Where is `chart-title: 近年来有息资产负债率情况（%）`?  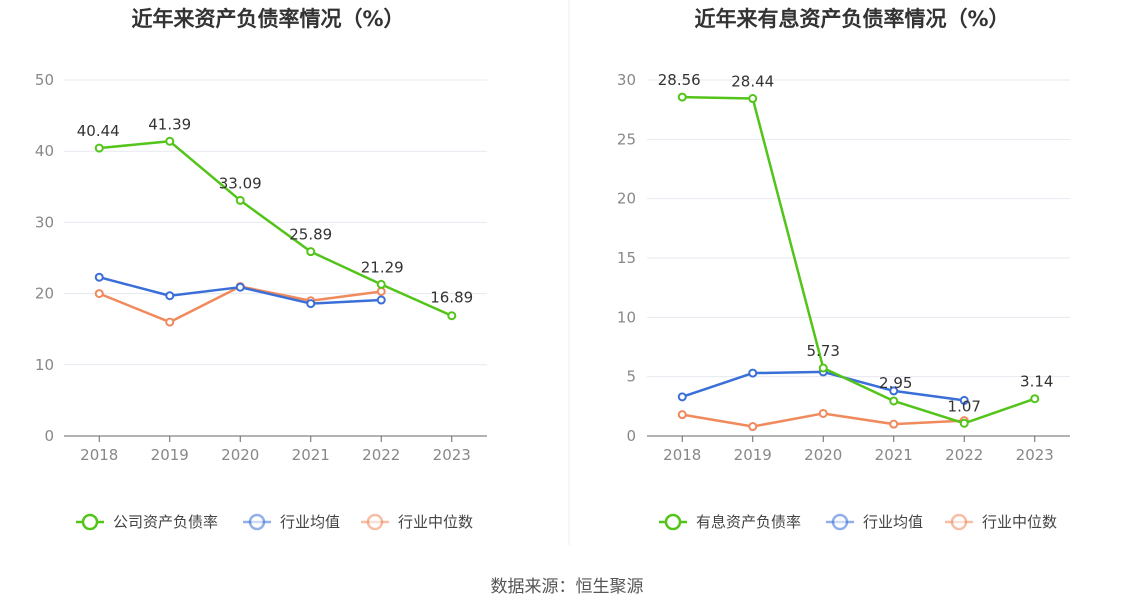
chart-title: 近年来有息资产负债率情况（%） is located at coordinates (851, 19).